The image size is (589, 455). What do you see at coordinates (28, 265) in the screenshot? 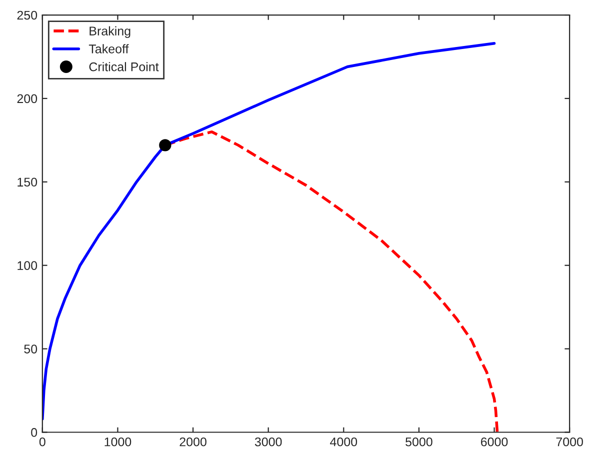
I see `y-tick-label: 100` at bounding box center [28, 265].